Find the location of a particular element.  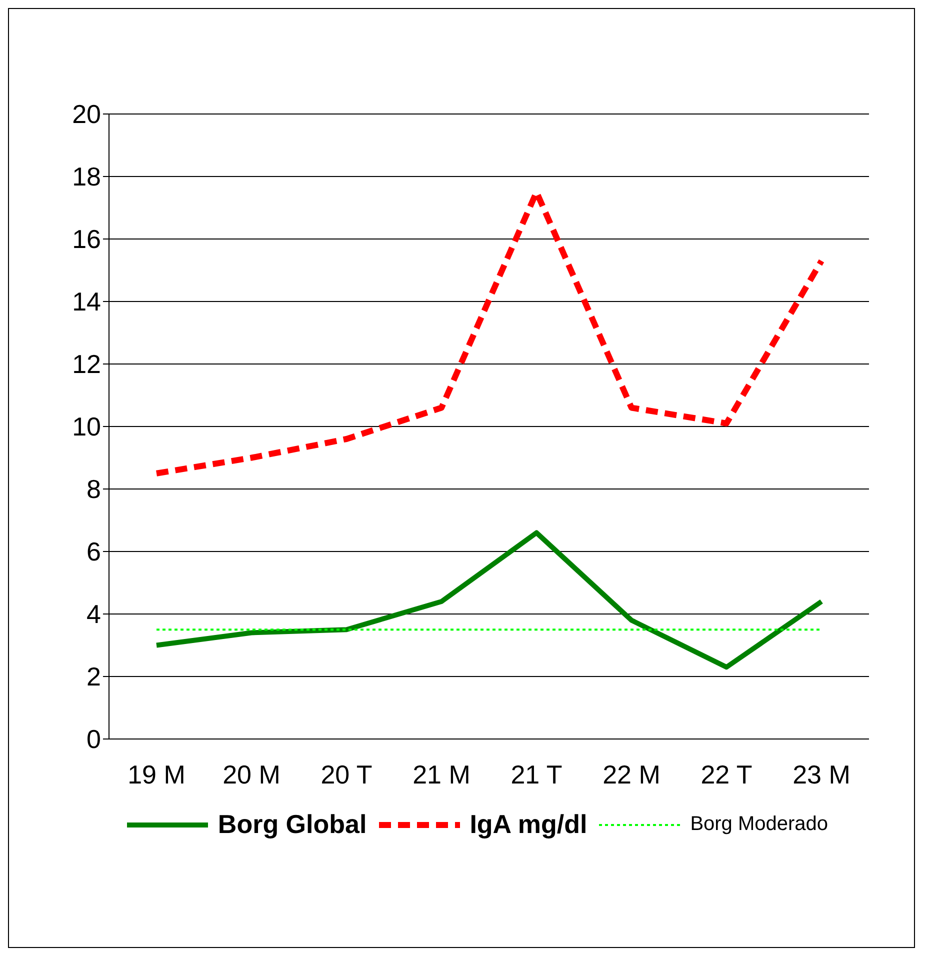

legend-label: IgA mg/dl is located at coordinates (529, 824).